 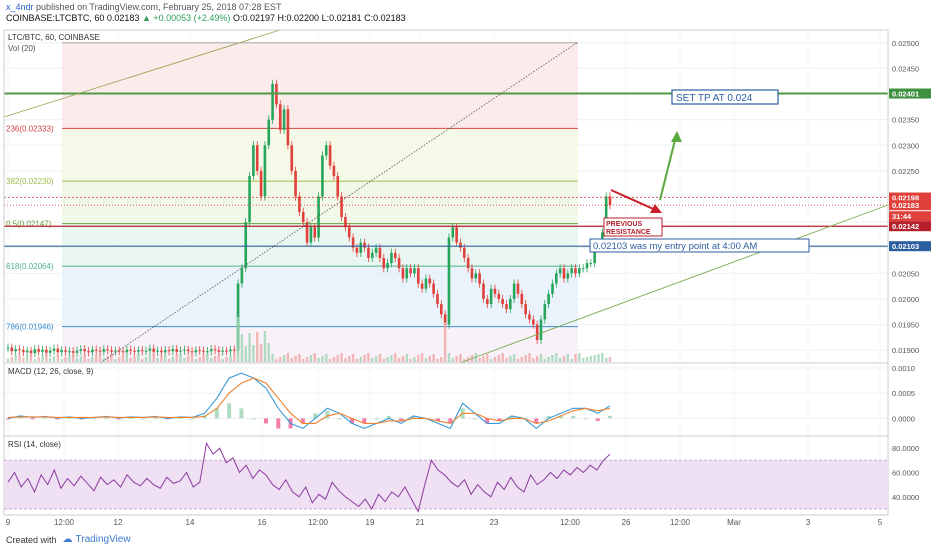 What do you see at coordinates (55, 18) in the screenshot?
I see `symbol-label: COINBASE:LTCBTC, 60` at bounding box center [55, 18].